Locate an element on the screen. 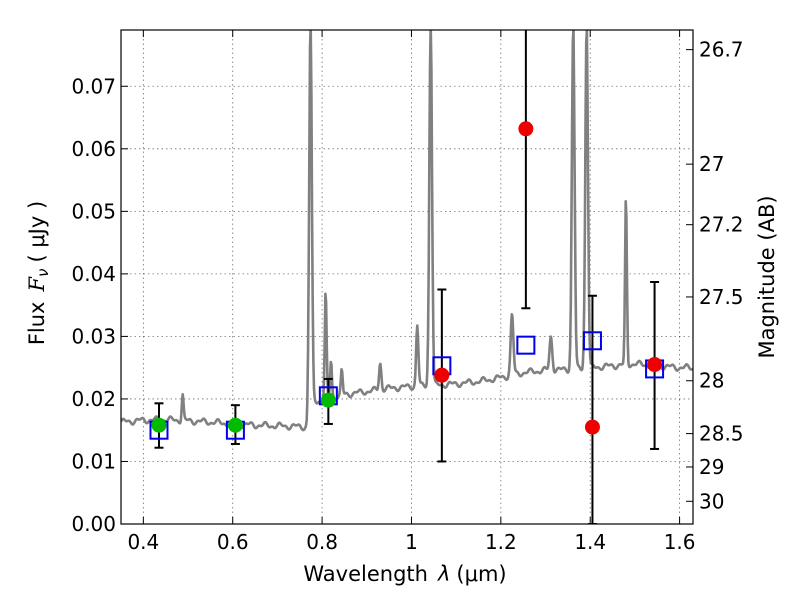 Image resolution: width=800 pixels, height=600 pixels. magnitude-axis-ticks: 26.7 27 27.2 27.5 28 28.5 29 30 is located at coordinates (715, 275).